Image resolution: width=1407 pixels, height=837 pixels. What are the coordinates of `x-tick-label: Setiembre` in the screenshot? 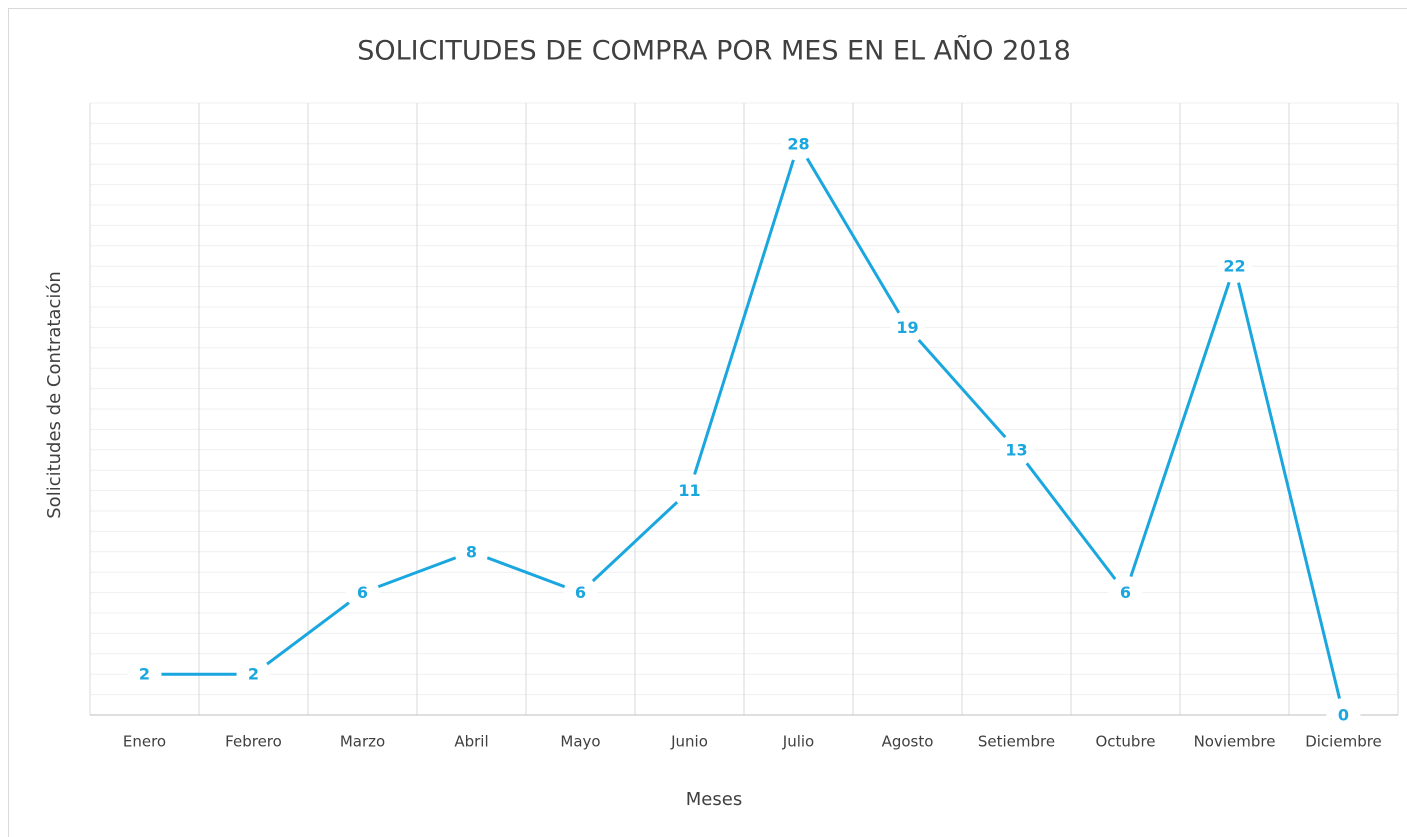 It's located at (1016, 742).